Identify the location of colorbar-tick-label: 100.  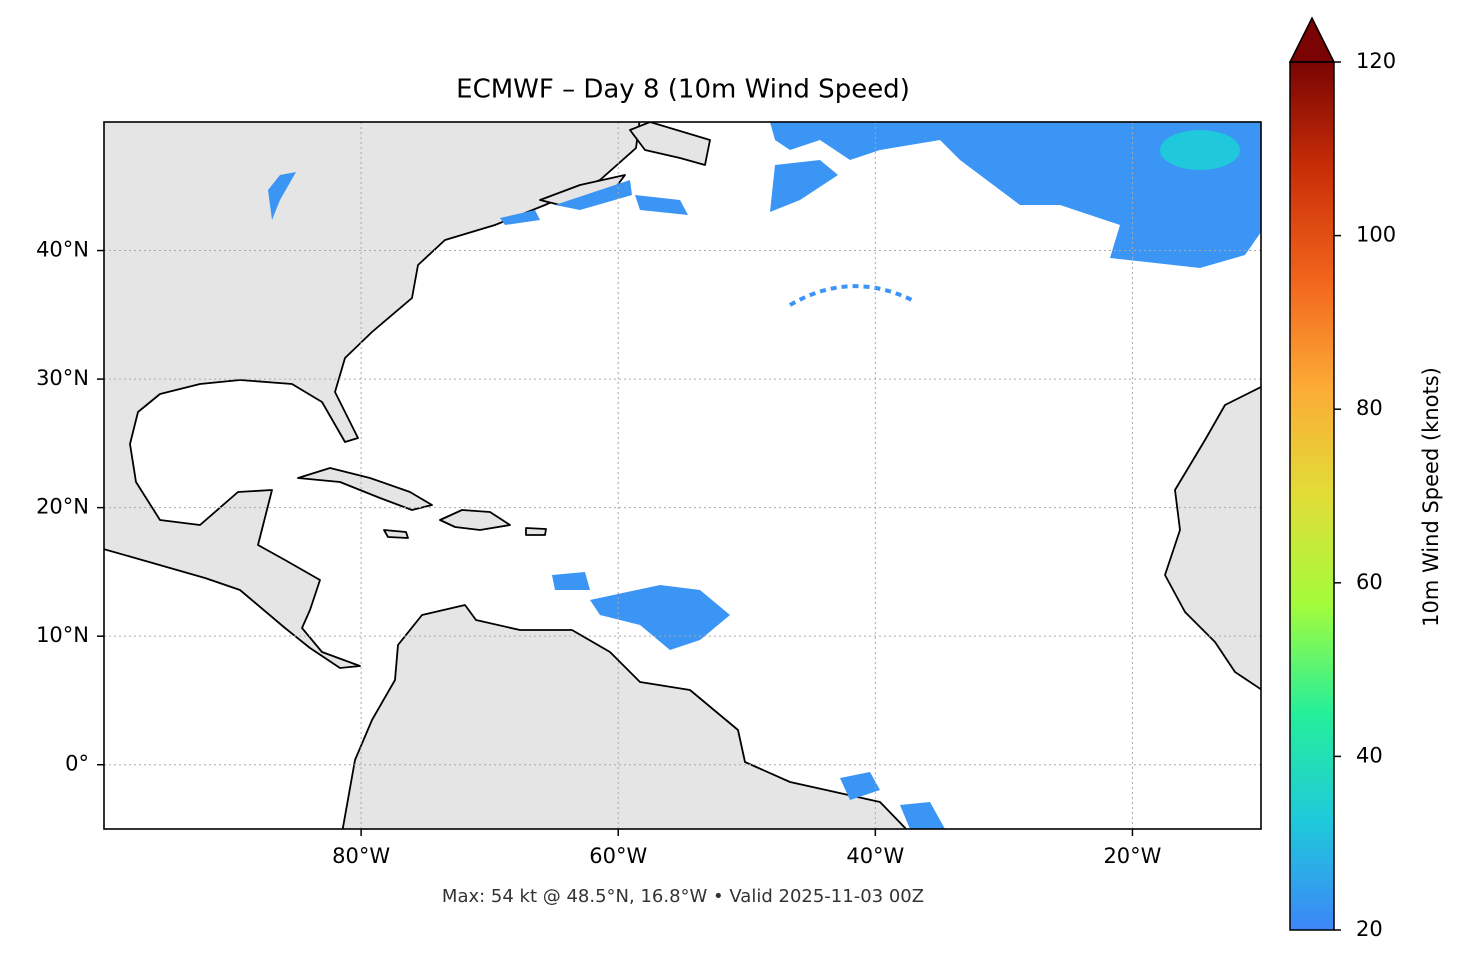
(1376, 235).